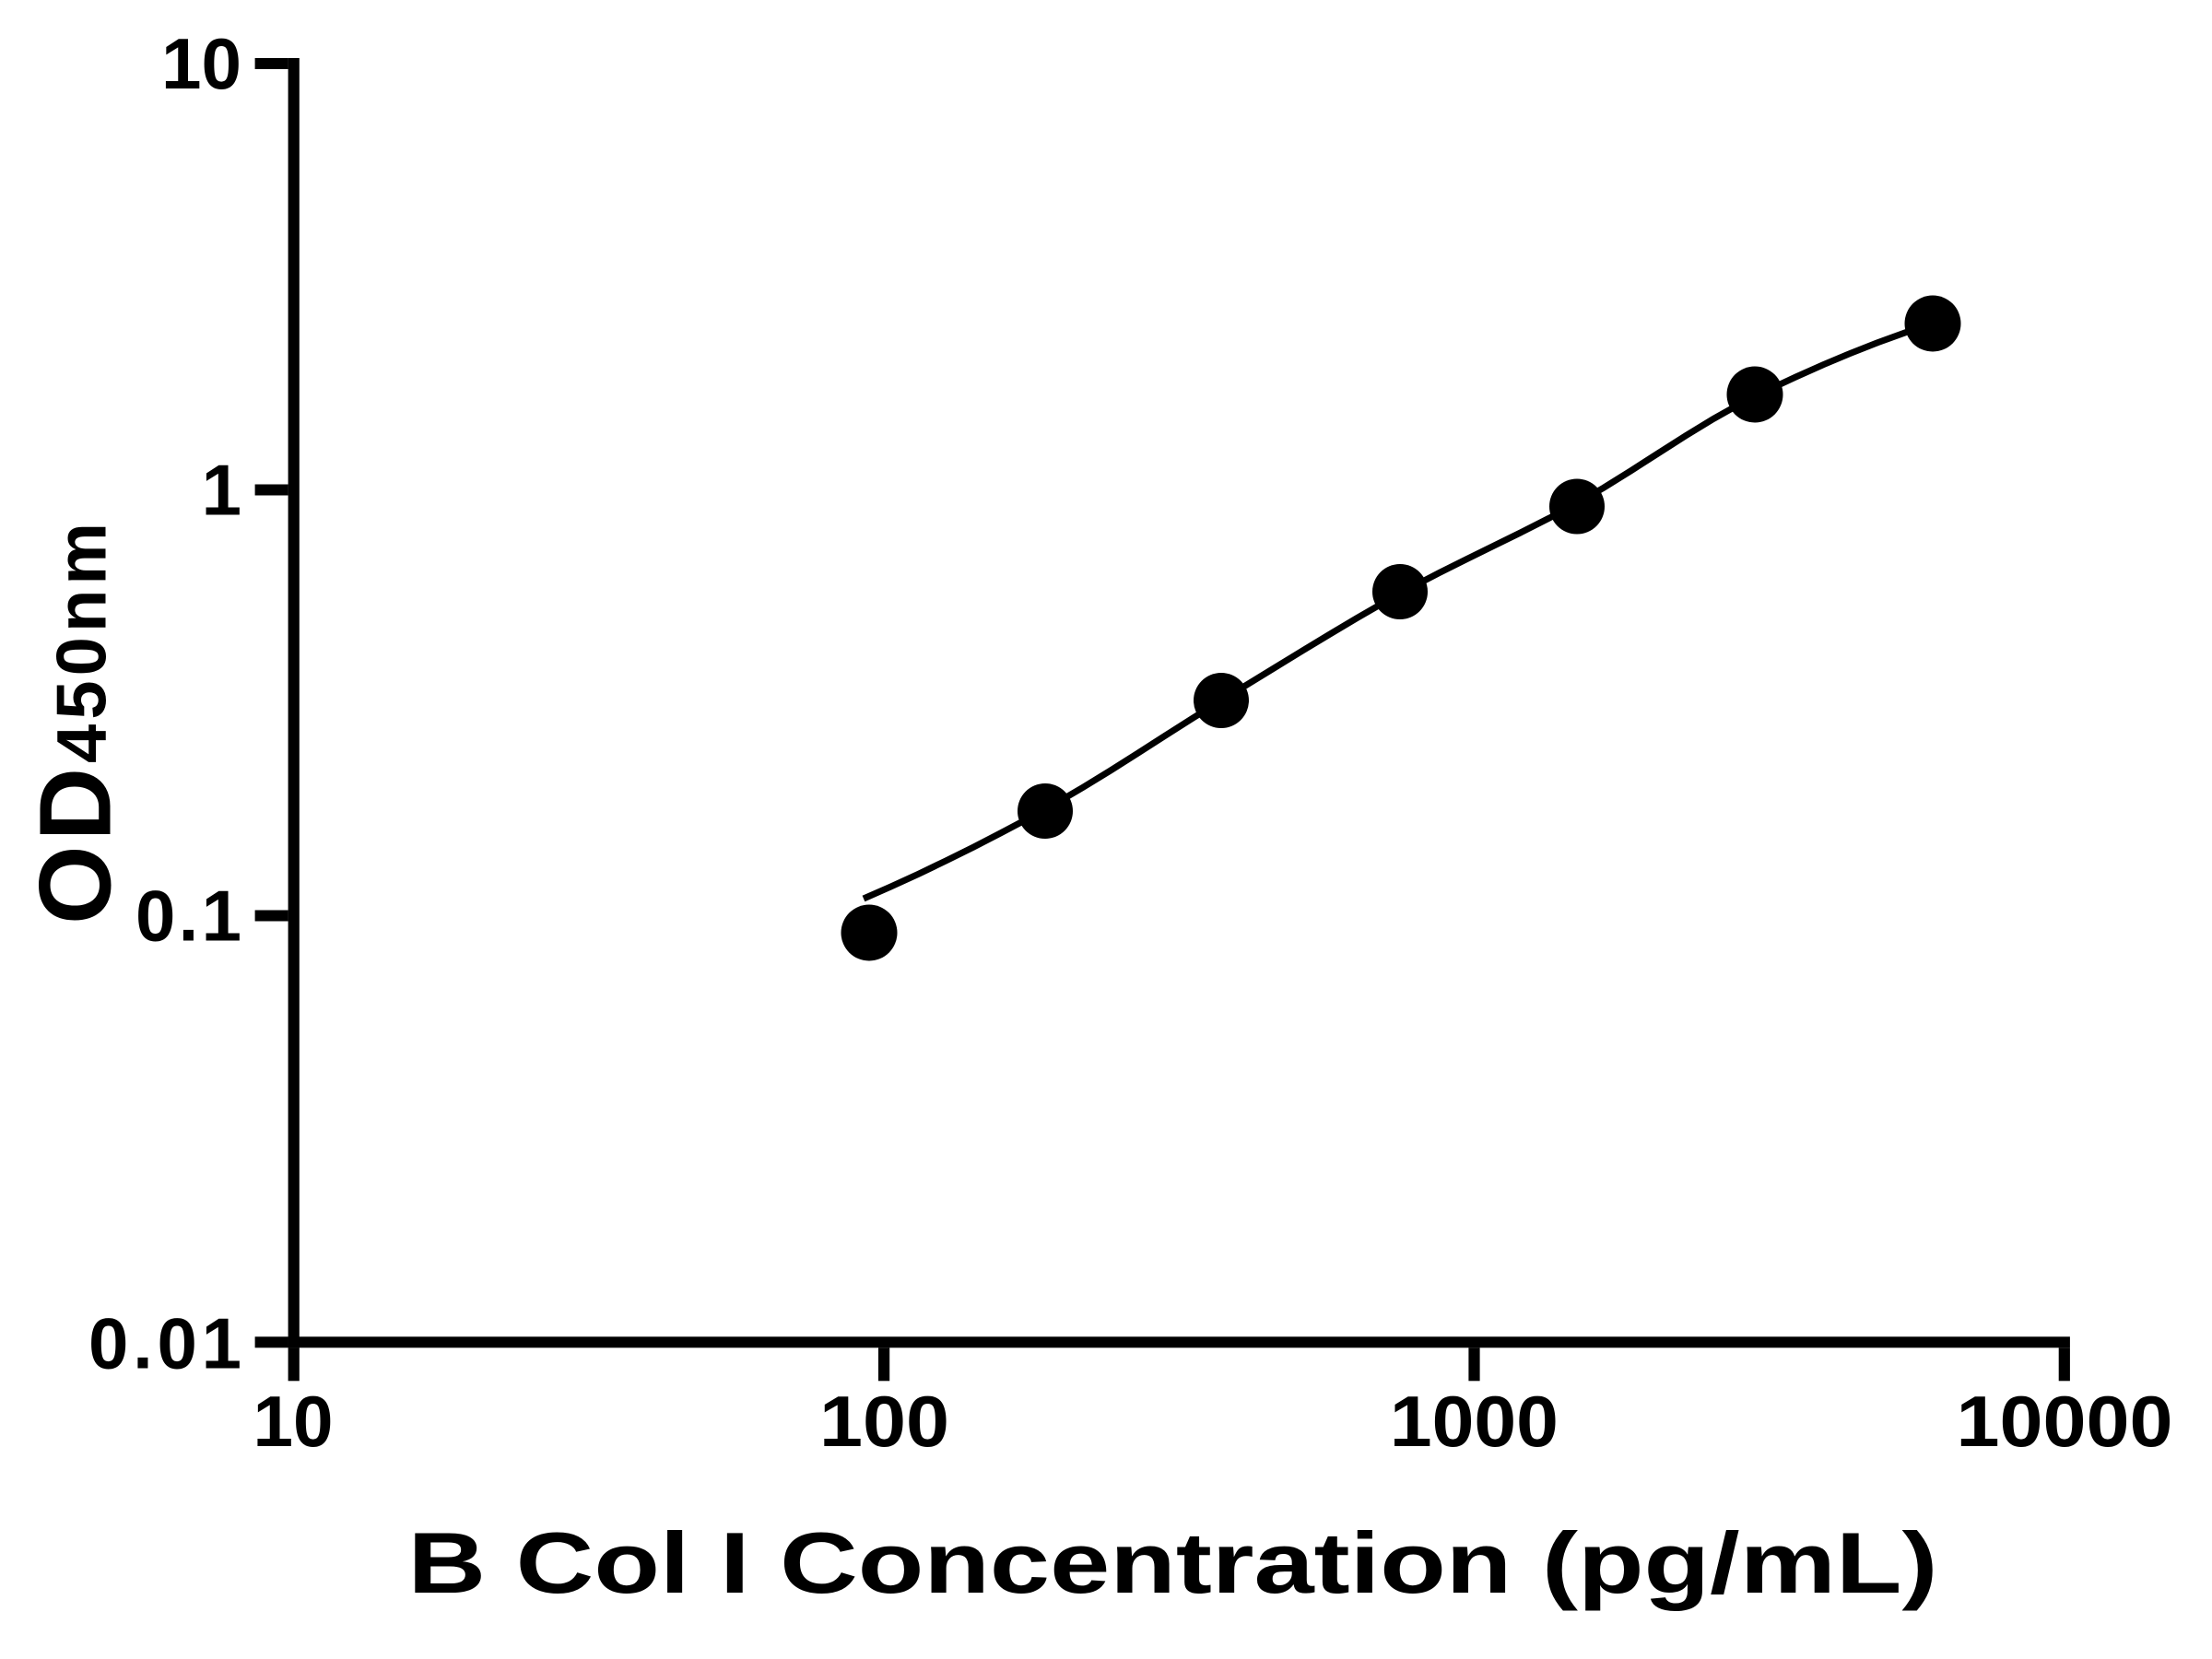 The height and width of the screenshot is (1659, 2212). I want to click on svg-text: 10000, so click(2065, 1421).